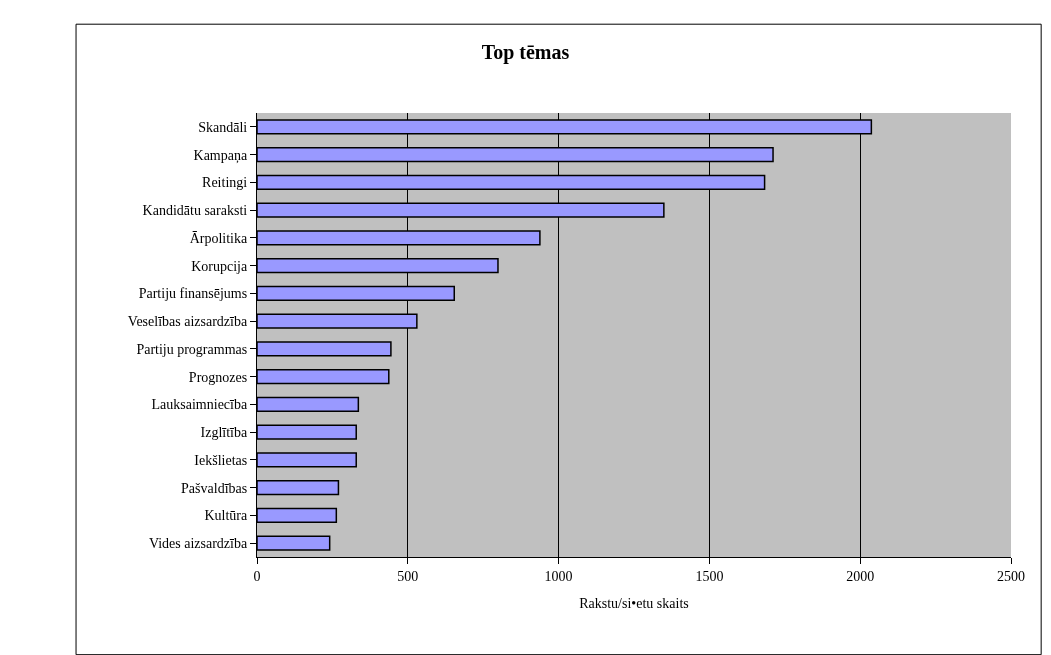  What do you see at coordinates (220, 155) in the screenshot?
I see `y-tick-label: Kampaņa` at bounding box center [220, 155].